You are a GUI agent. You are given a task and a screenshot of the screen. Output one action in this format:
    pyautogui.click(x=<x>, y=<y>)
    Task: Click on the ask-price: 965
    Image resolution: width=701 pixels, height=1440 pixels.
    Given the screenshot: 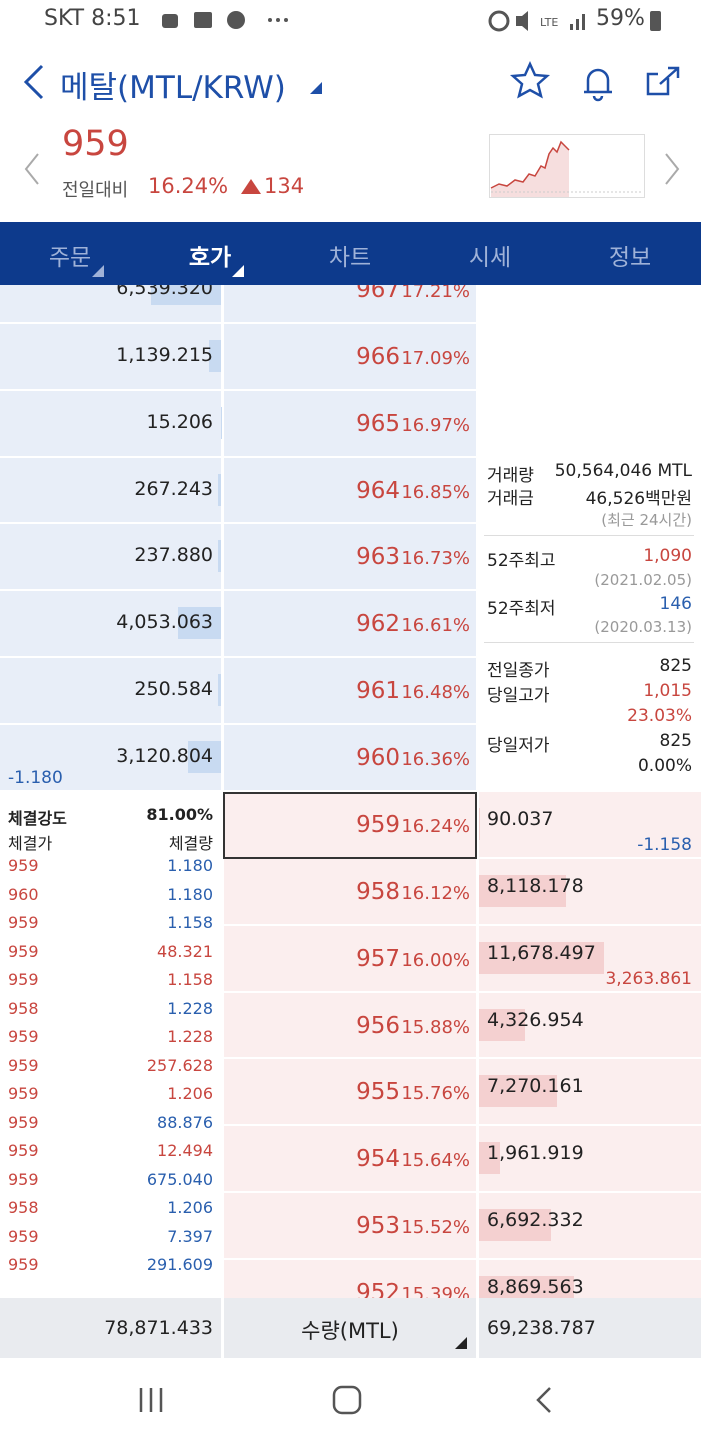 What is the action you would take?
    pyautogui.click(x=378, y=423)
    